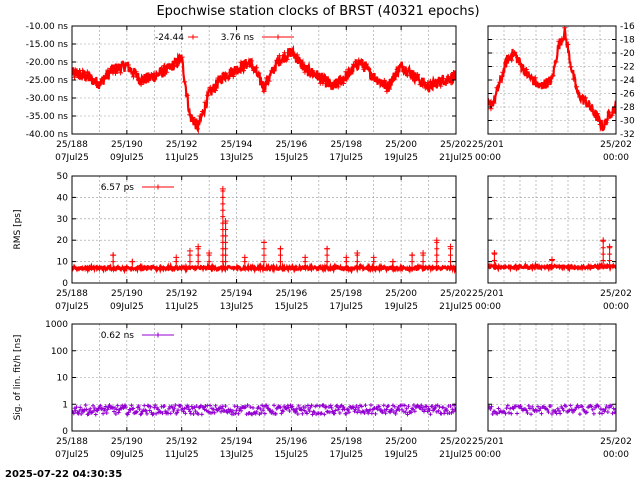 The width and height of the screenshot is (640, 480). I want to click on data-sig-main, so click(264, 374).